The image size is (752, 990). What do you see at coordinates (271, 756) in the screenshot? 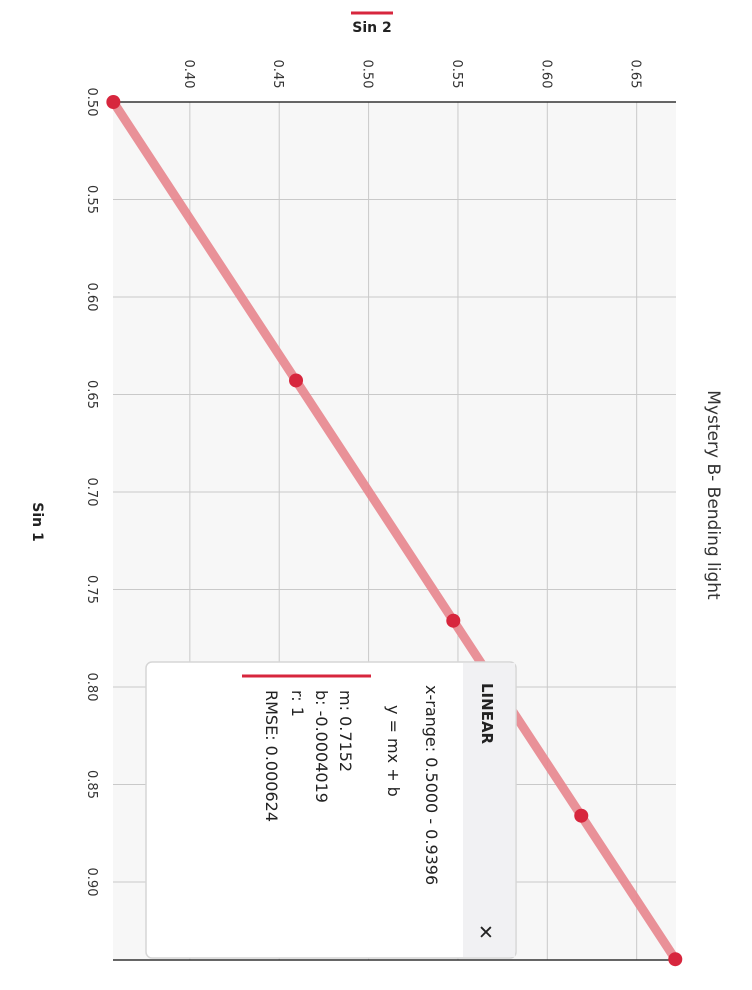
I see `fit-rmse: RMSE: 0.000624` at bounding box center [271, 756].